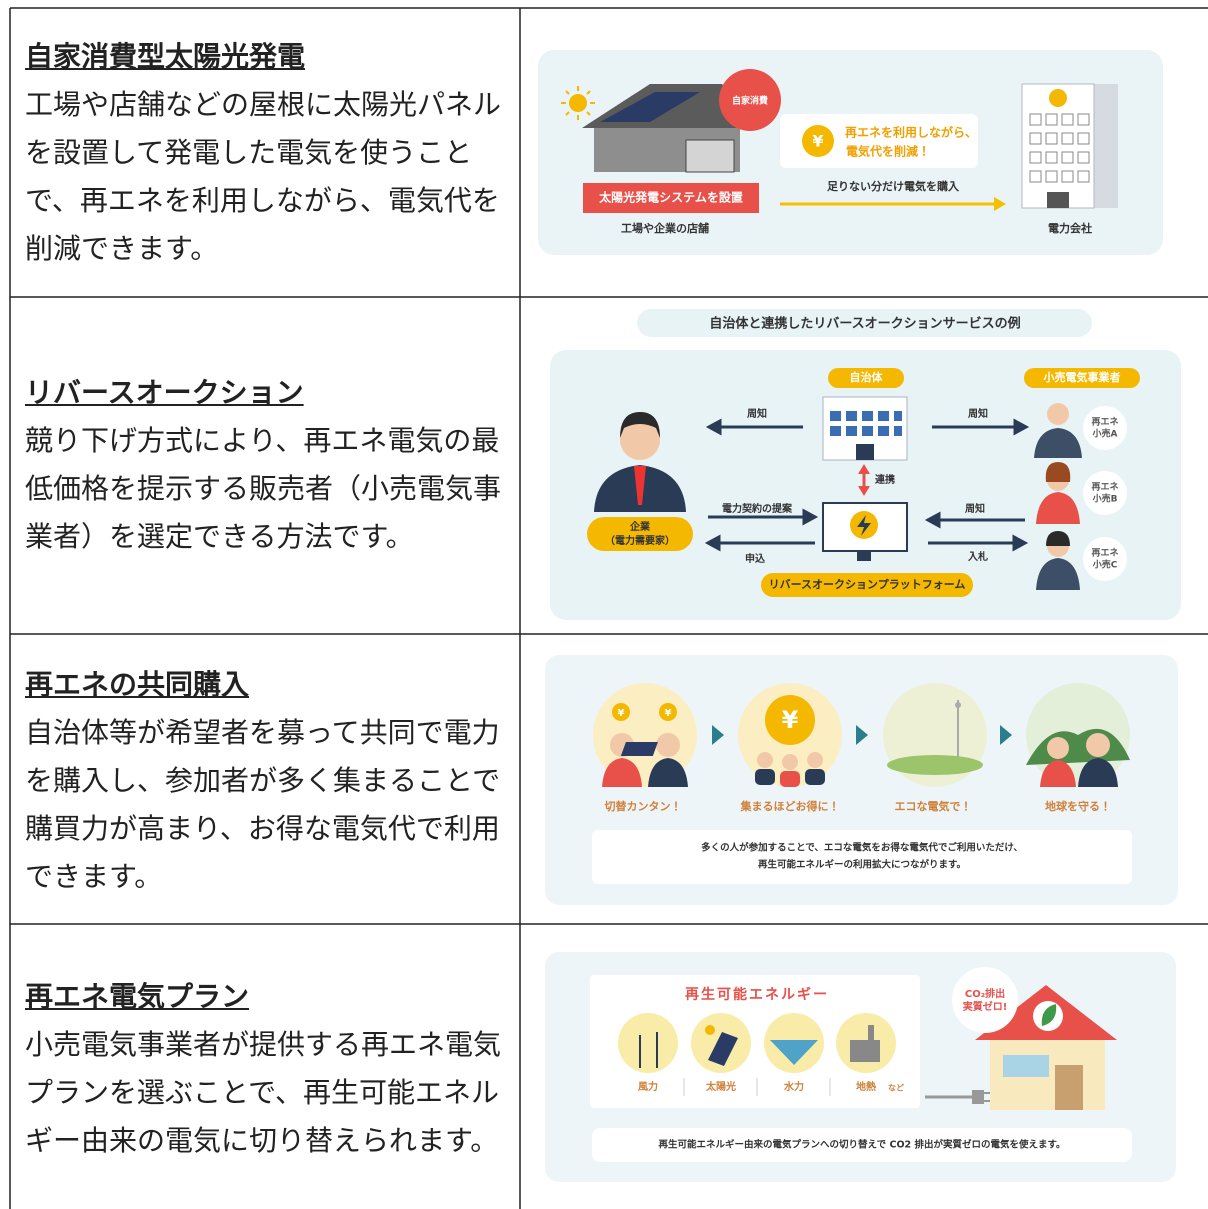 This screenshot has height=1209, width=1208. What do you see at coordinates (985, 993) in the screenshot?
I see `badge-line: CO₂排出` at bounding box center [985, 993].